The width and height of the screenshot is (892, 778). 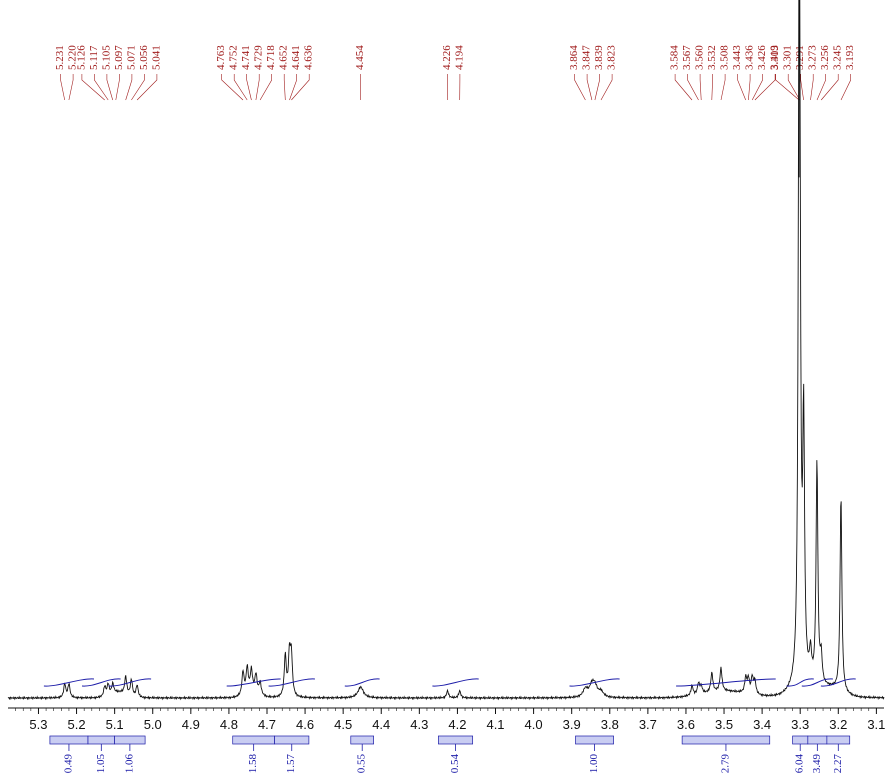 What do you see at coordinates (775, 57) in the screenshot?
I see `peak-label: 3.419` at bounding box center [775, 57].